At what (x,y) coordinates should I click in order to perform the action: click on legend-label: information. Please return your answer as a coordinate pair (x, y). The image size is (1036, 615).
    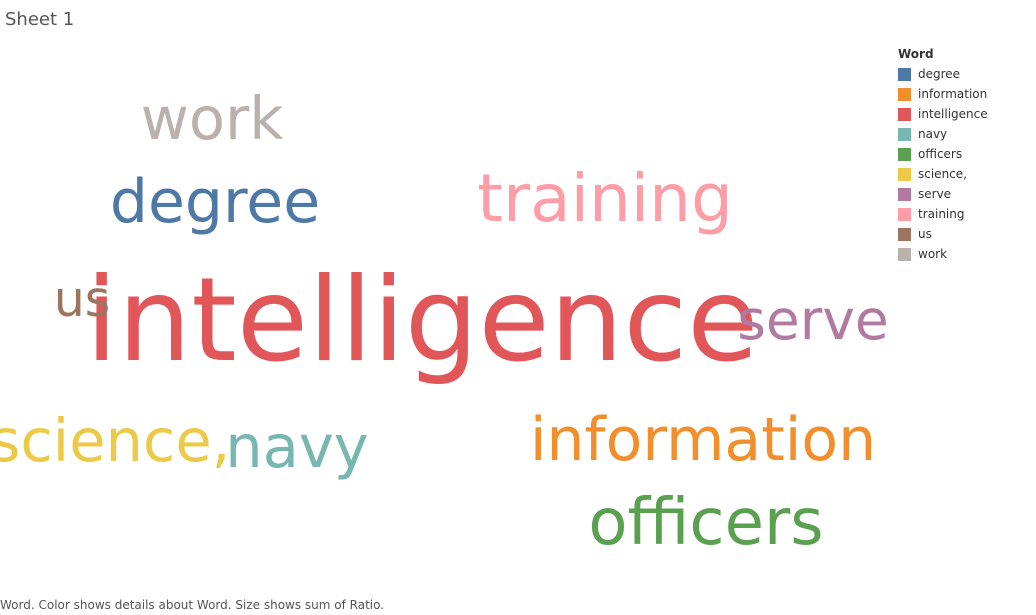
    Looking at the image, I should click on (953, 94).